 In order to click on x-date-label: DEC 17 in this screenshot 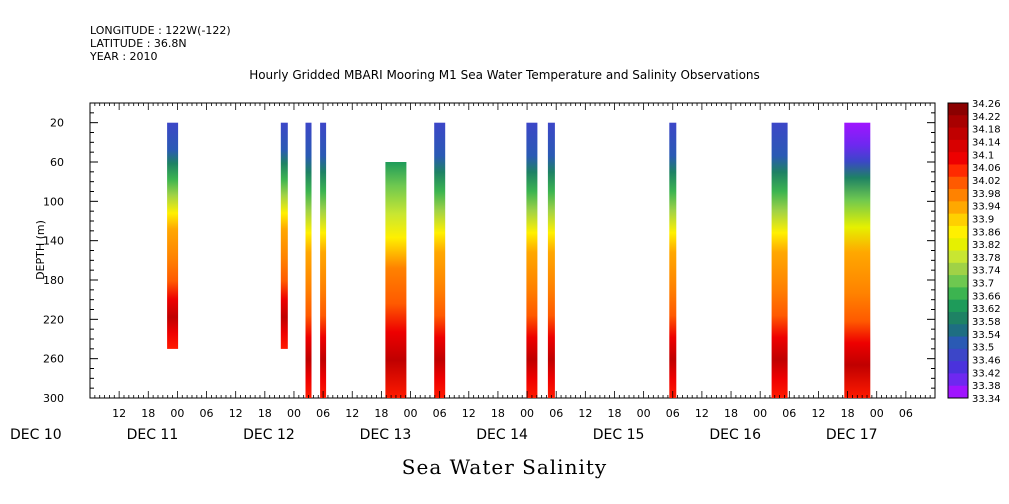, I will do `click(852, 435)`.